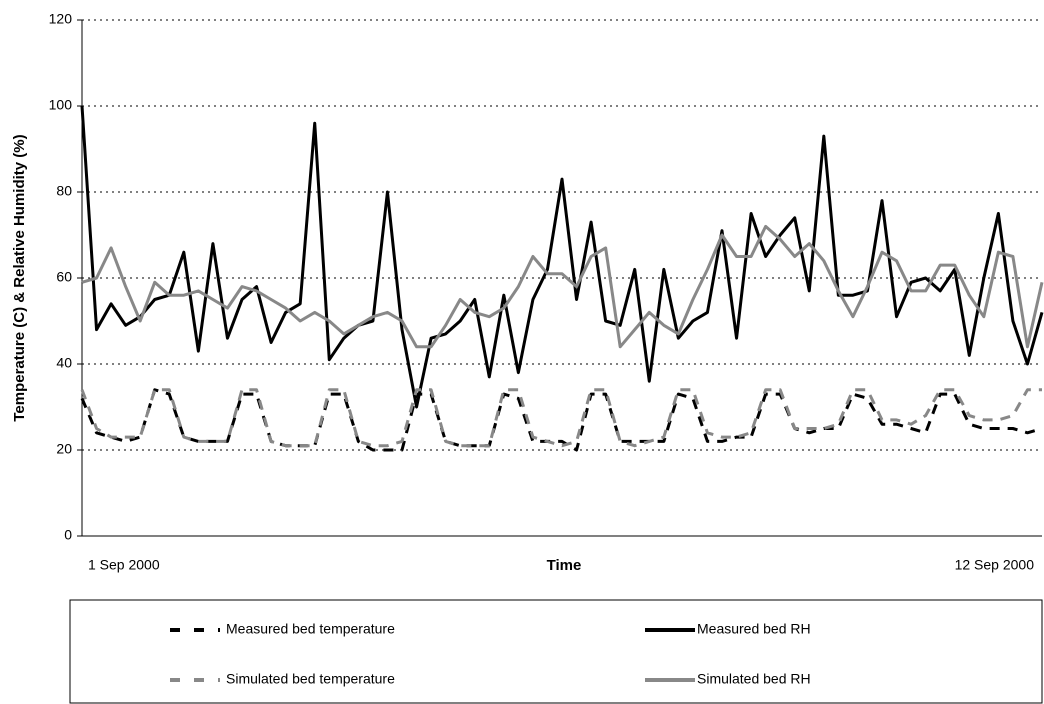 Image resolution: width=1044 pixels, height=704 pixels. I want to click on x-tick-label: 12 Sep 2000, so click(995, 565).